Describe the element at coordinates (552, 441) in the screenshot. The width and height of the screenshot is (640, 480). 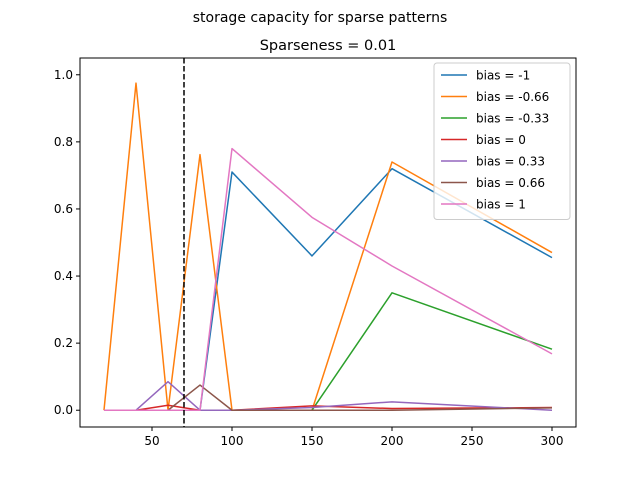
I see `x-tick-label: 300` at that location.